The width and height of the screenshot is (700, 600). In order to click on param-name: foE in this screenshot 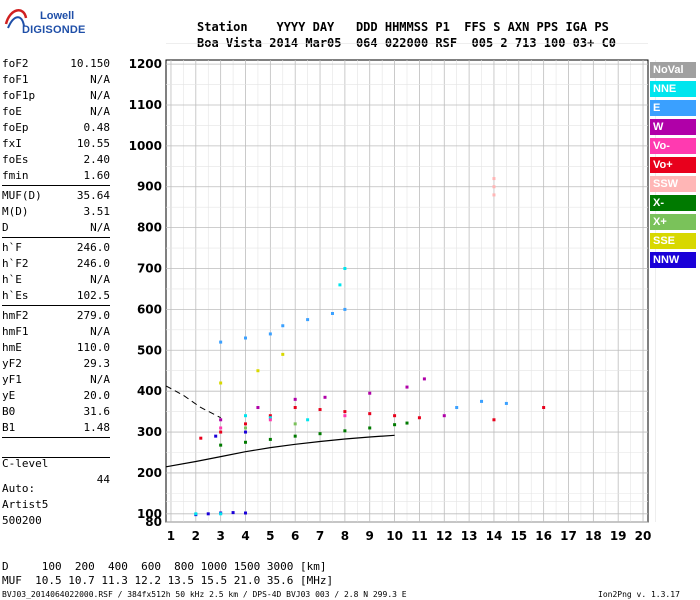, I will do `click(12, 111)`.